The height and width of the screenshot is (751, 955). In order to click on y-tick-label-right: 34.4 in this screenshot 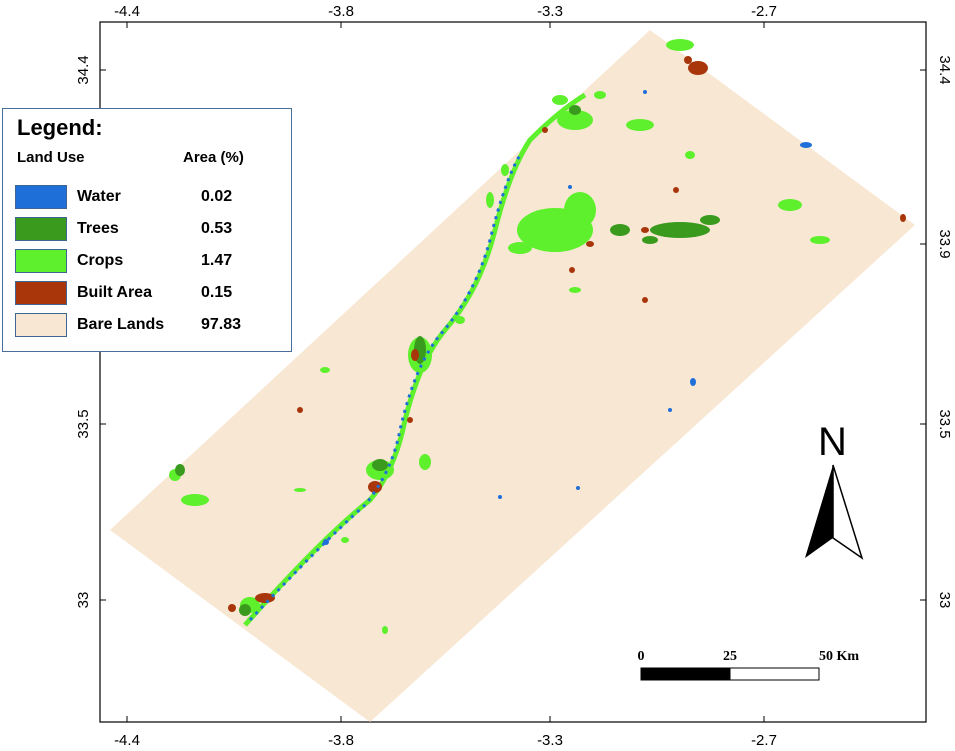, I will do `click(944, 69)`.